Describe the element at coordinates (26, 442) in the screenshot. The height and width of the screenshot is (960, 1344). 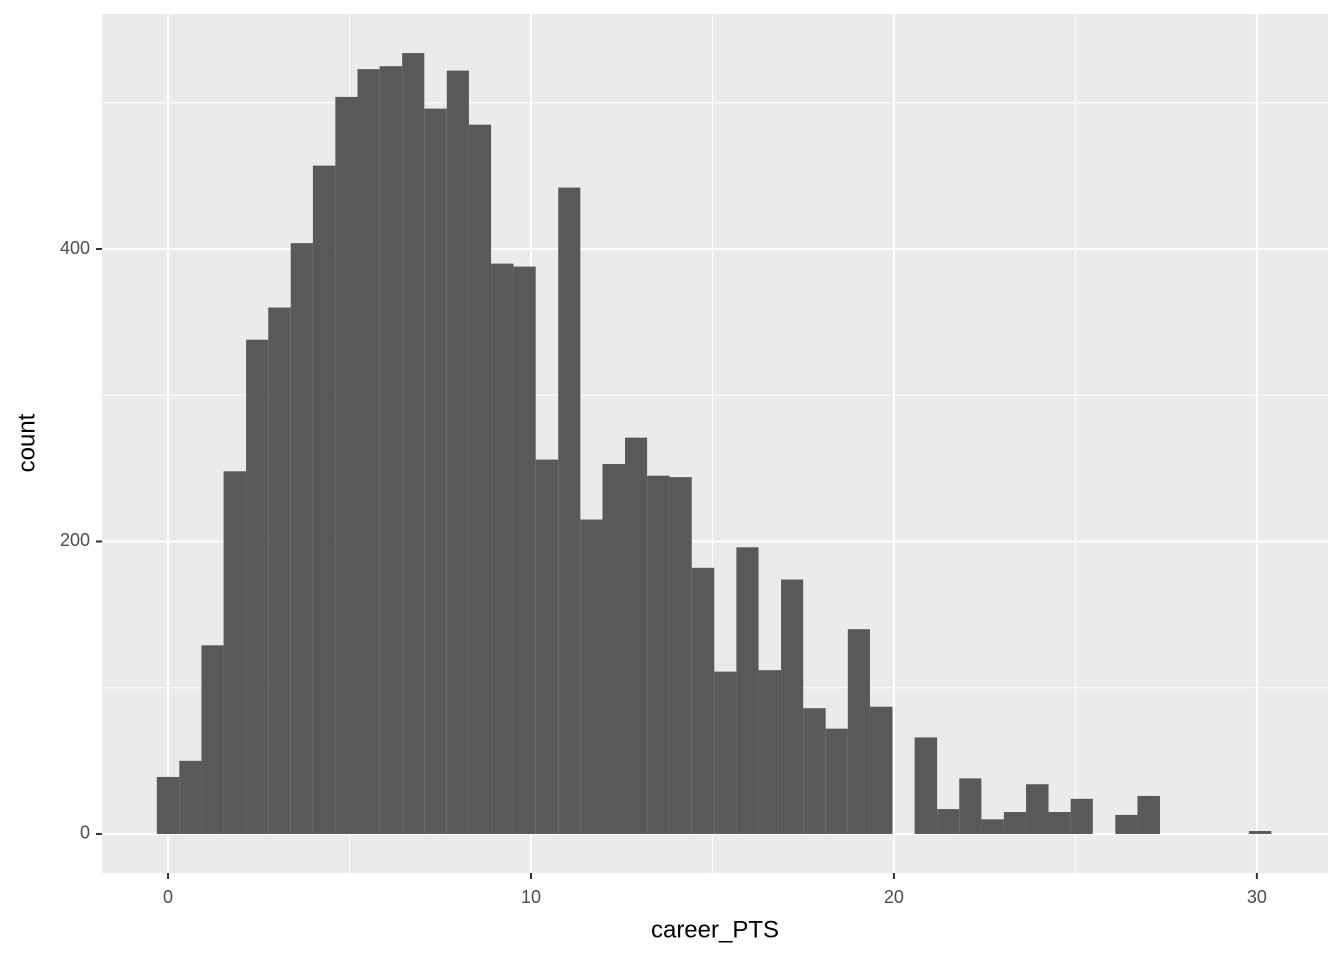
I see `y-axis-title: count` at that location.